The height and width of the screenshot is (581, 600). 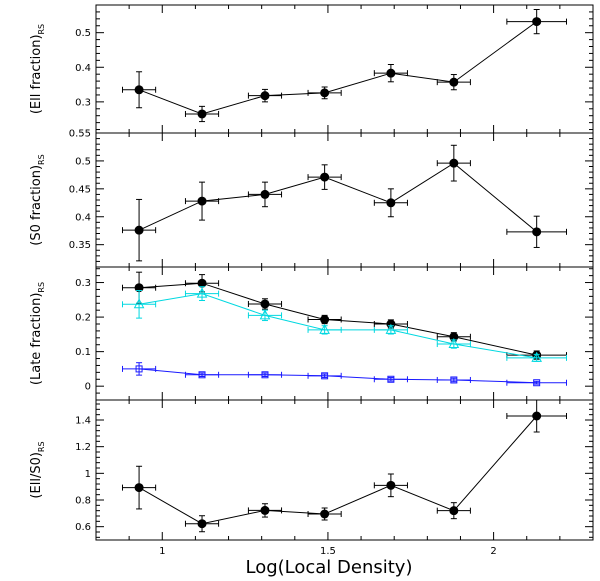 I want to click on y-tick-label: 1.2, so click(x=83, y=447).